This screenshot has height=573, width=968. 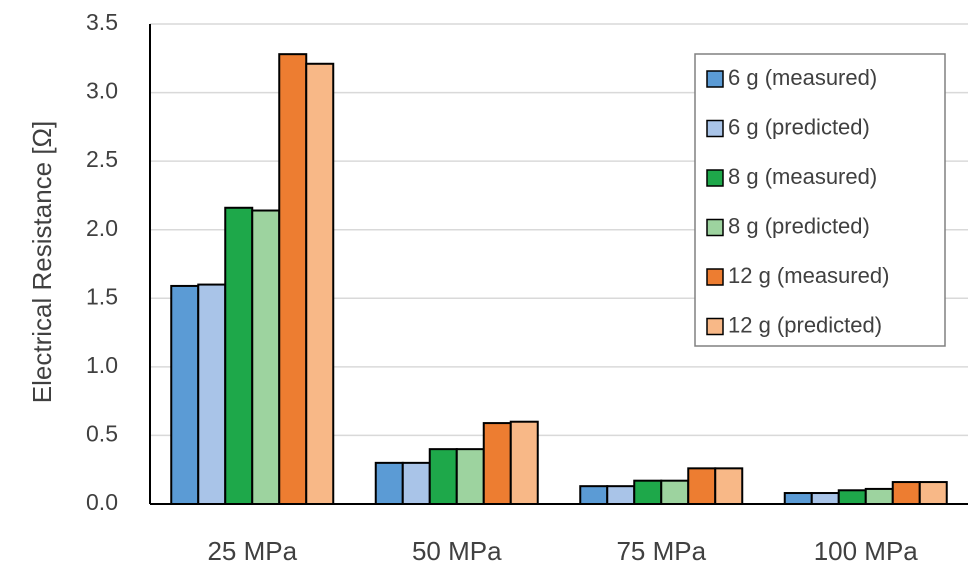 What do you see at coordinates (102, 502) in the screenshot?
I see `y-tick-label: 0.0` at bounding box center [102, 502].